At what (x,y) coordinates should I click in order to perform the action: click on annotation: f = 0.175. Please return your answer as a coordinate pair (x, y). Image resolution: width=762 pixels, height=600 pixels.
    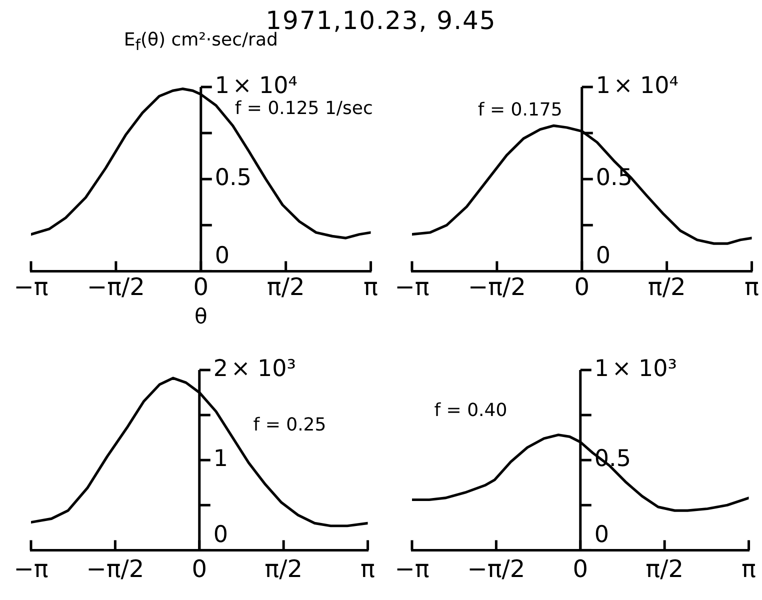
    Looking at the image, I should click on (520, 110).